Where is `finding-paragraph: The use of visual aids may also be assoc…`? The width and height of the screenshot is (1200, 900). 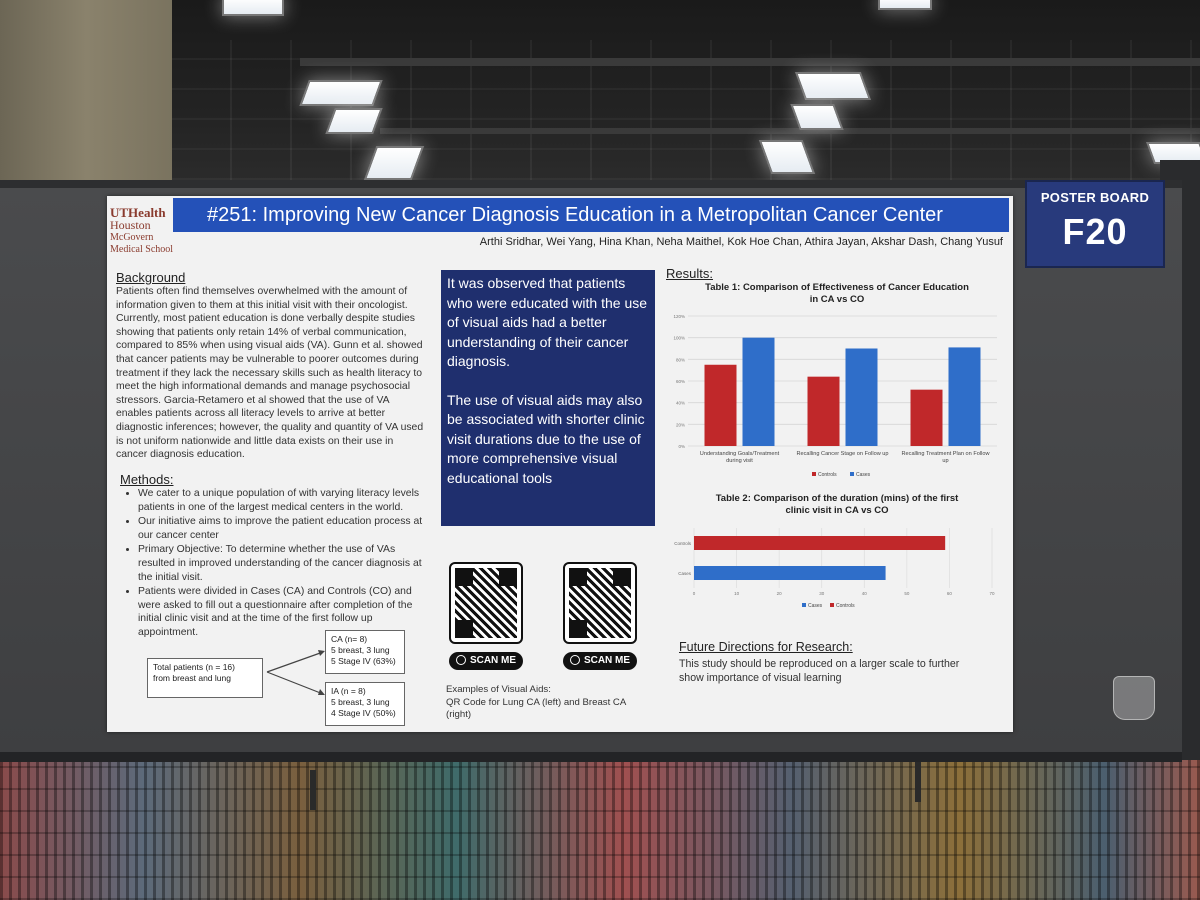
finding-paragraph: The use of visual aids may also be assoc… is located at coordinates (546, 438).